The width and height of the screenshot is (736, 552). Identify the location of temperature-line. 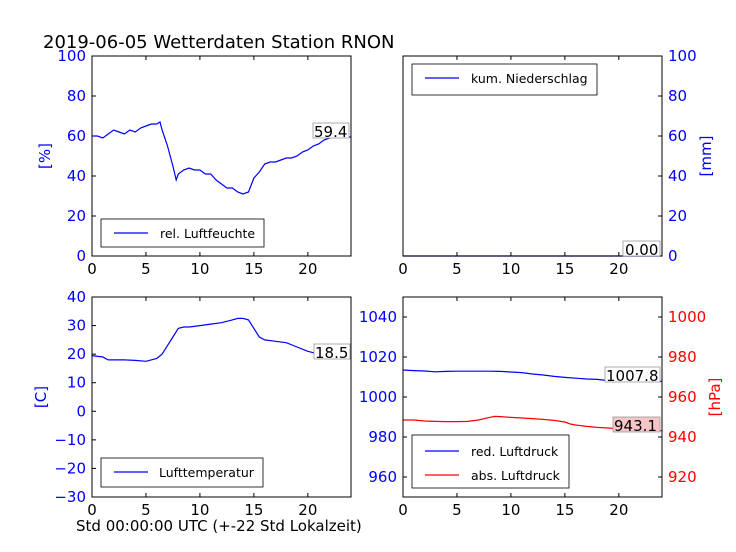
(221, 339).